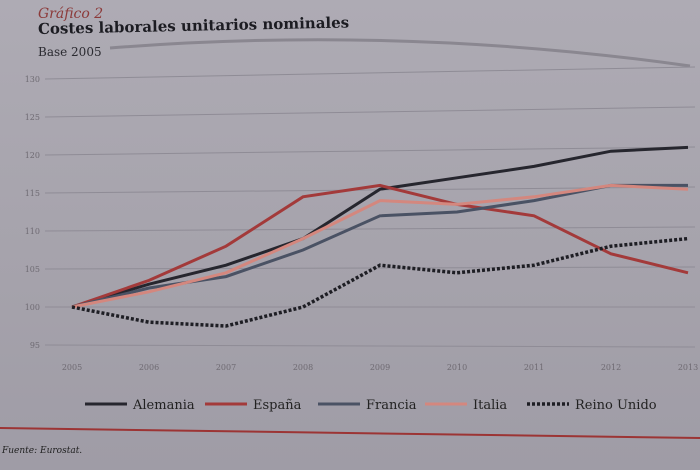 This screenshot has width=700, height=470. I want to click on legend-label: Francia, so click(391, 405).